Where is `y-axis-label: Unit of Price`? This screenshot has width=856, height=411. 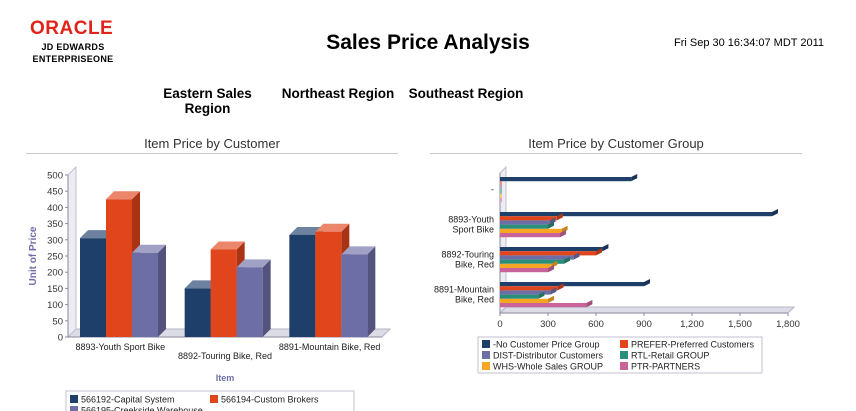
y-axis-label: Unit of Price is located at coordinates (33, 255).